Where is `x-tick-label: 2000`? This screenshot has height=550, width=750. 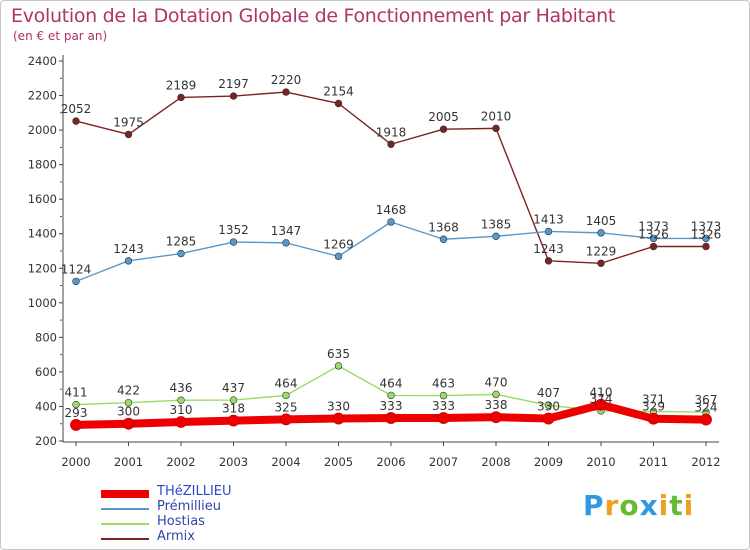 x-tick-label: 2000 is located at coordinates (75, 462).